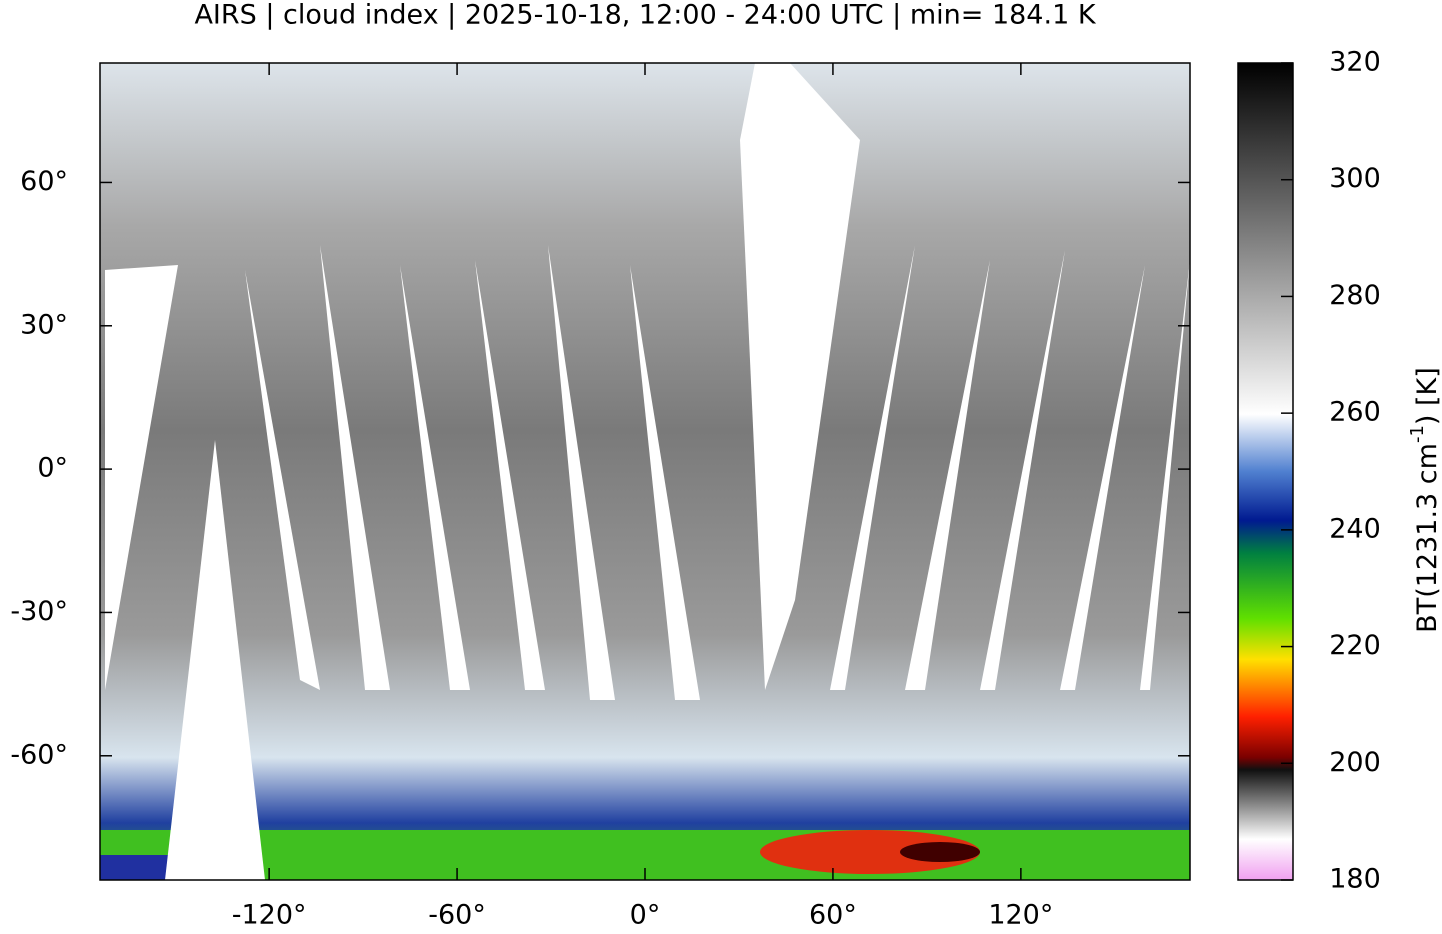  Describe the element at coordinates (1355, 645) in the screenshot. I see `colorbar-tick-label: 220` at that location.